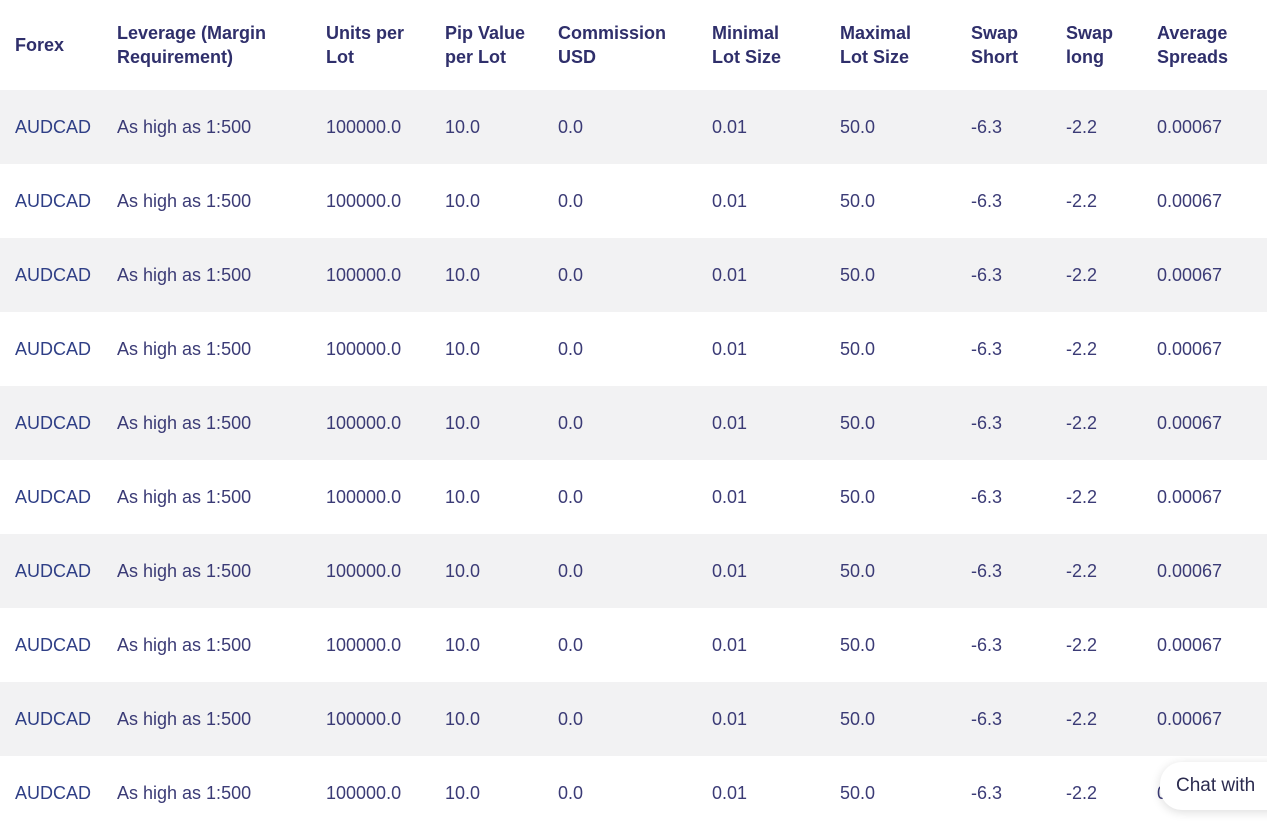 The width and height of the screenshot is (1267, 823). I want to click on col-header-pip-value: Pip Value per Lot, so click(486, 45).